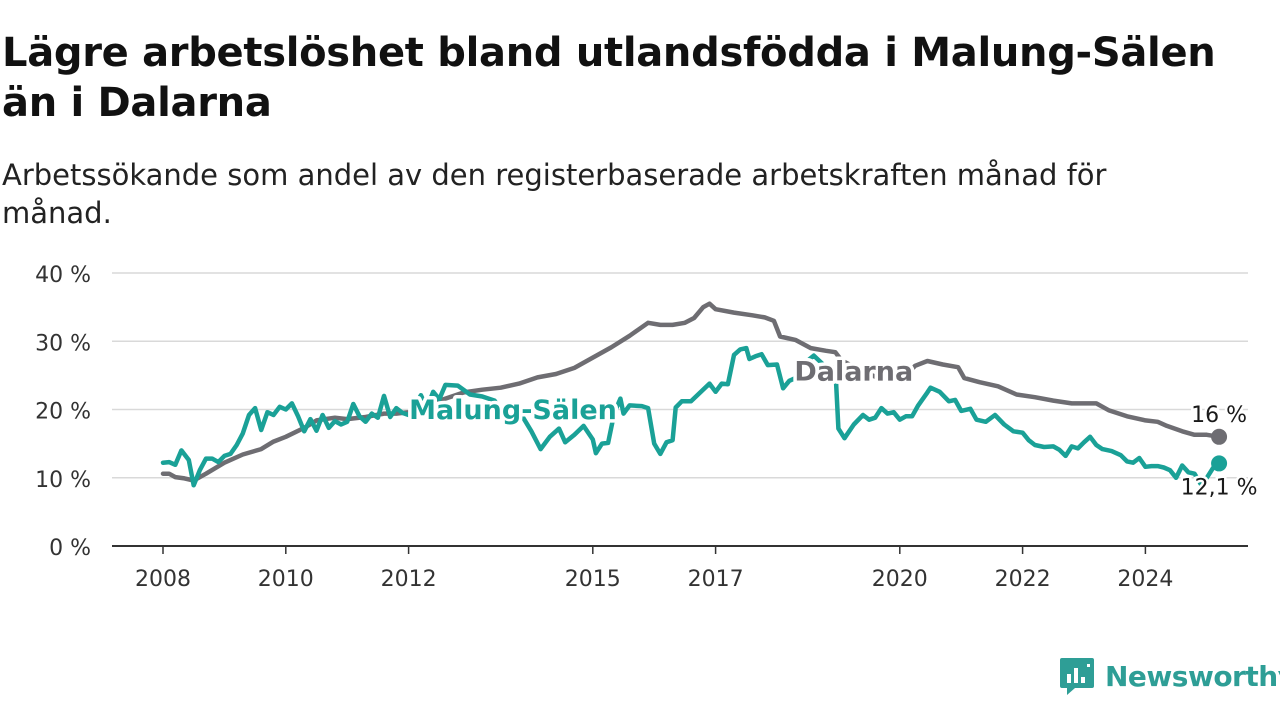 The image size is (1280, 720). Describe the element at coordinates (63, 275) in the screenshot. I see `y-tick-label: 40 %` at that location.